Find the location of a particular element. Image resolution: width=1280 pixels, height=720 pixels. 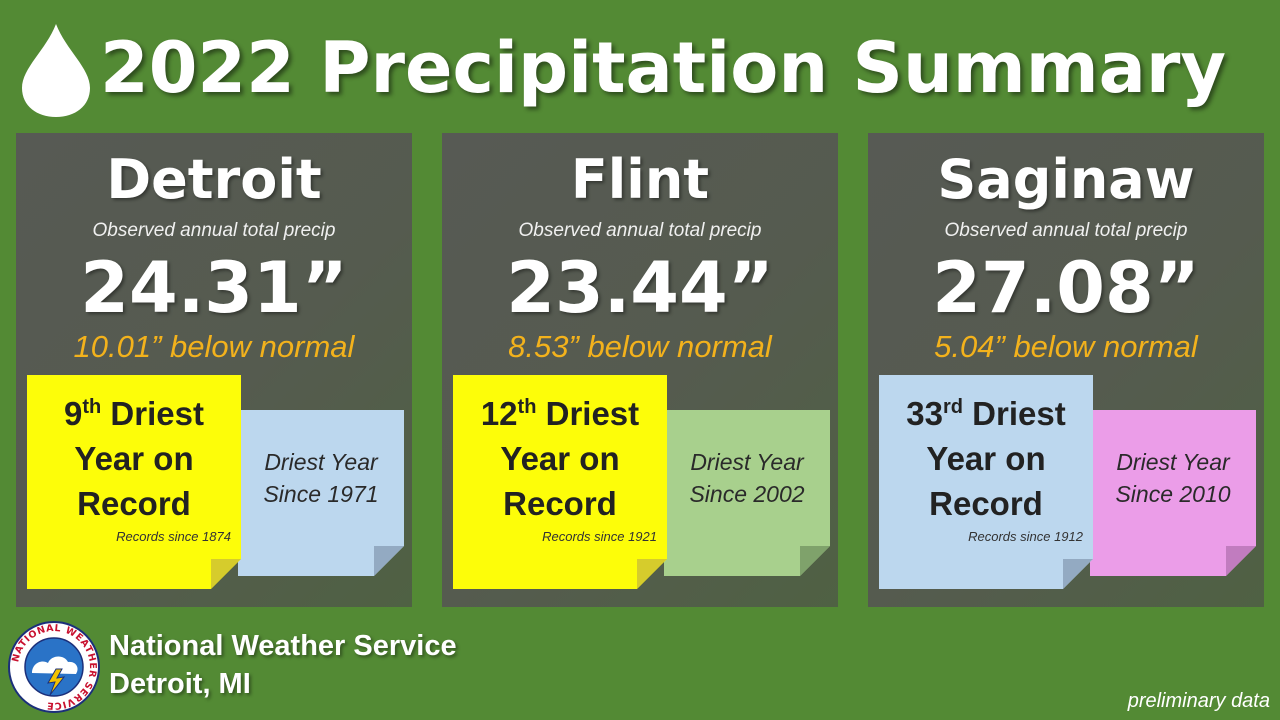

records-since: Records since 1921 is located at coordinates (599, 536).